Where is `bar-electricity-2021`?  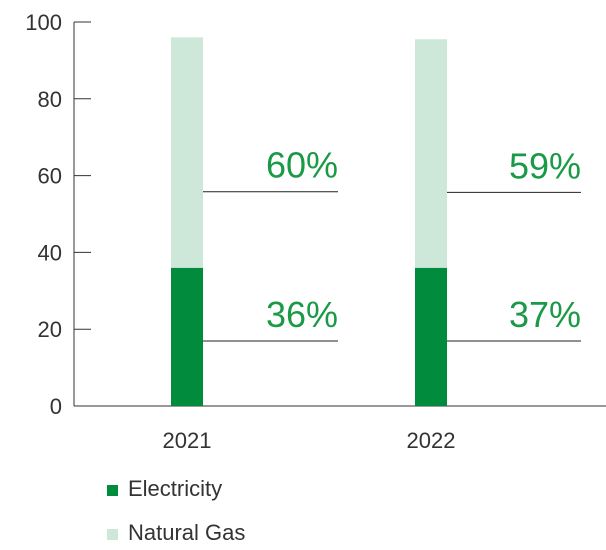 bar-electricity-2021 is located at coordinates (187, 336).